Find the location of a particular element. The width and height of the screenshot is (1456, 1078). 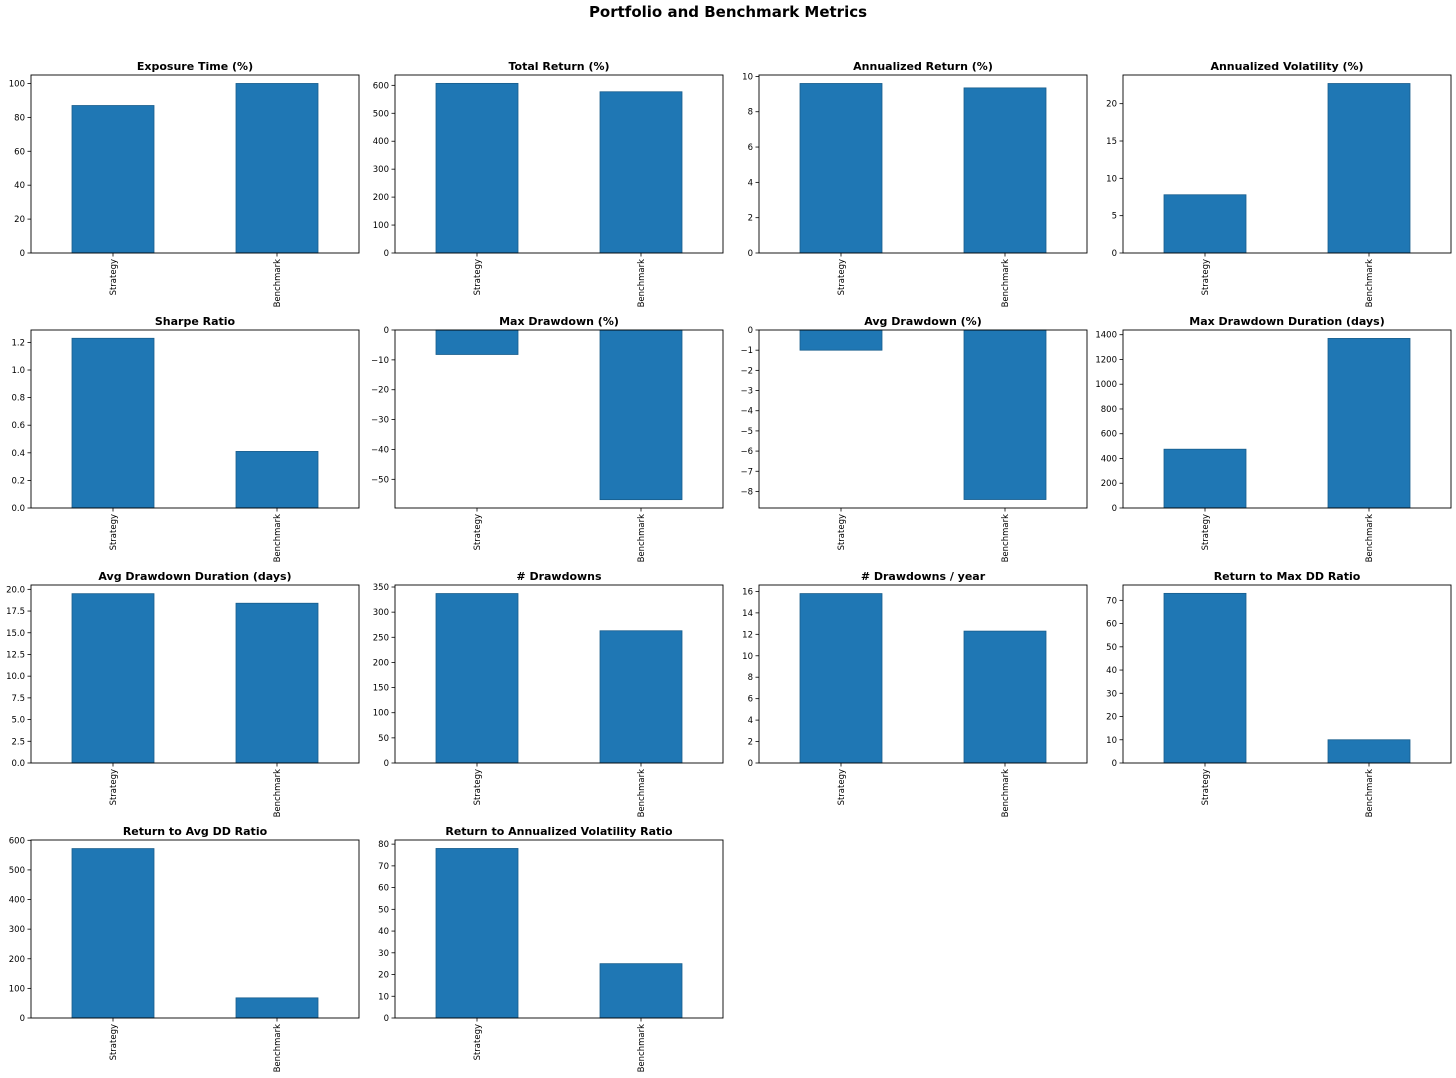

y-tick-label: 12.5 is located at coordinates (15, 655).